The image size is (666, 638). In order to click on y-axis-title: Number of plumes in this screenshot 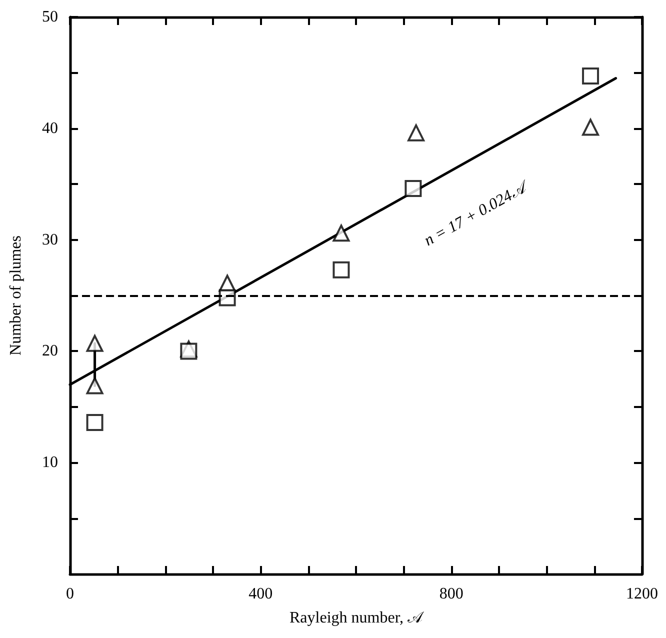, I will do `click(16, 296)`.